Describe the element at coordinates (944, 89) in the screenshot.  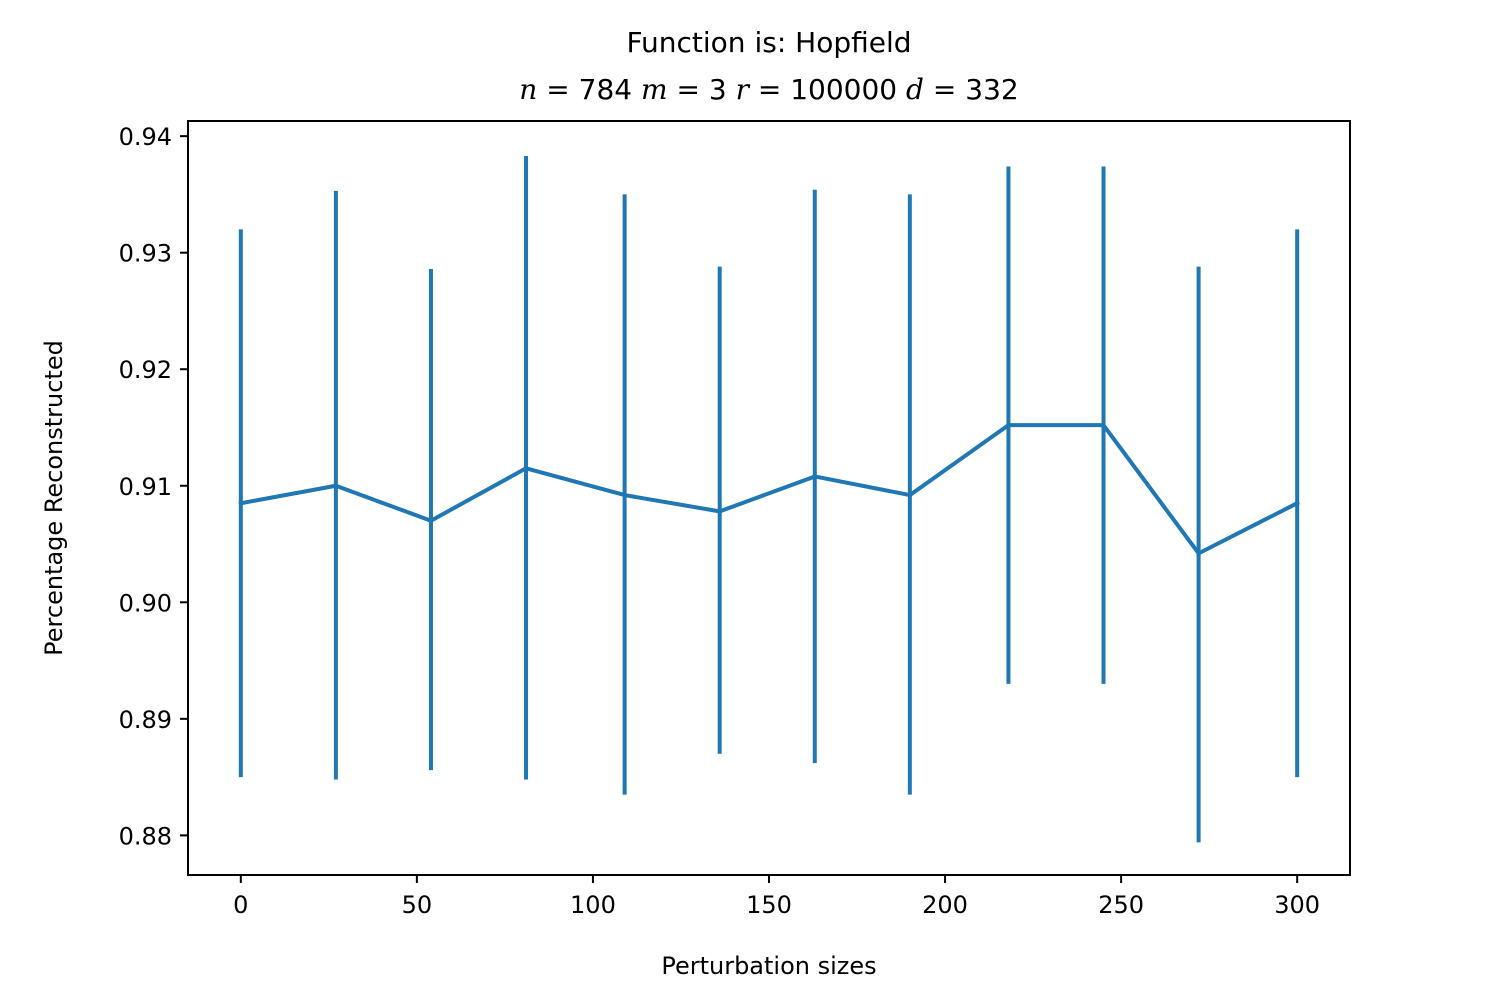
I see `subtitle-d-equals: =` at that location.